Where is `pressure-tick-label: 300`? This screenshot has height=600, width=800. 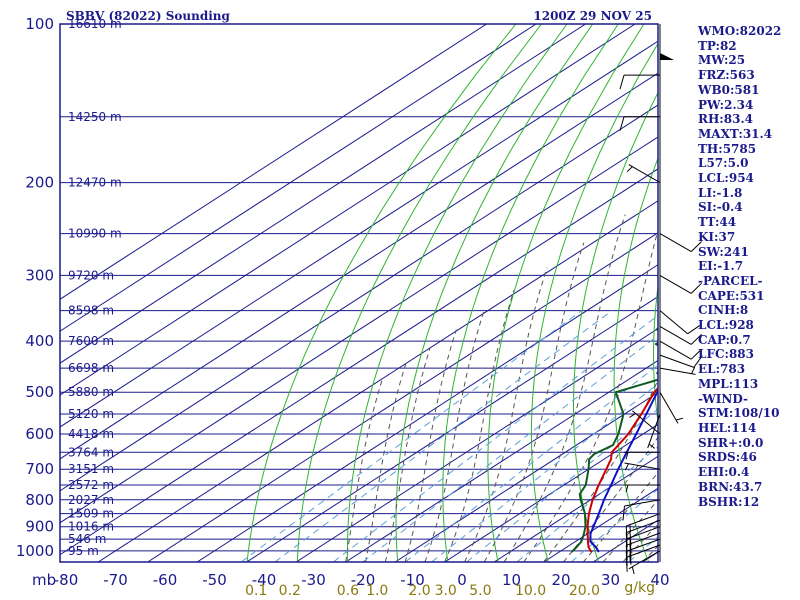
pressure-tick-label: 300 is located at coordinates (39, 275).